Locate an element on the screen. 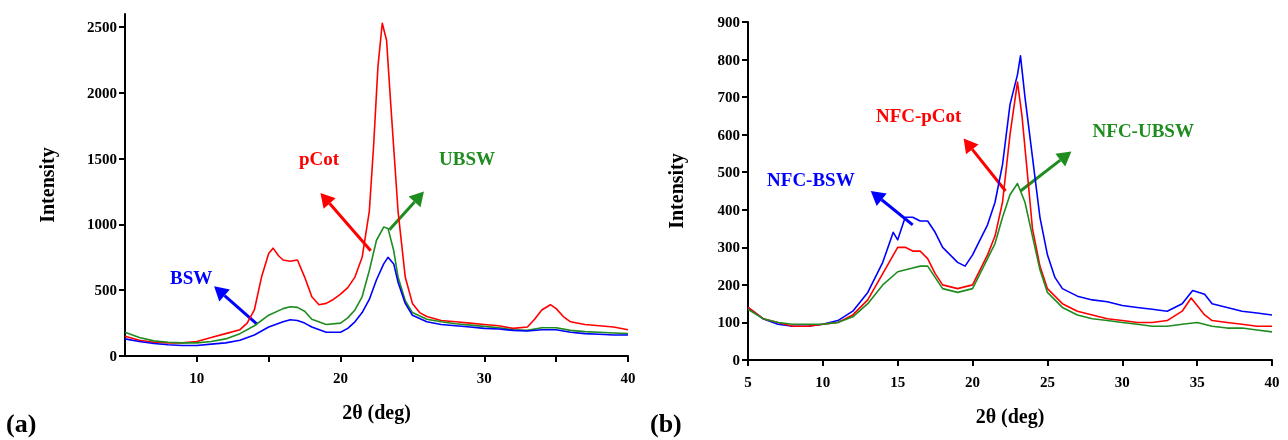 This screenshot has height=440, width=1288. x-tick-label: 25 is located at coordinates (1047, 381).